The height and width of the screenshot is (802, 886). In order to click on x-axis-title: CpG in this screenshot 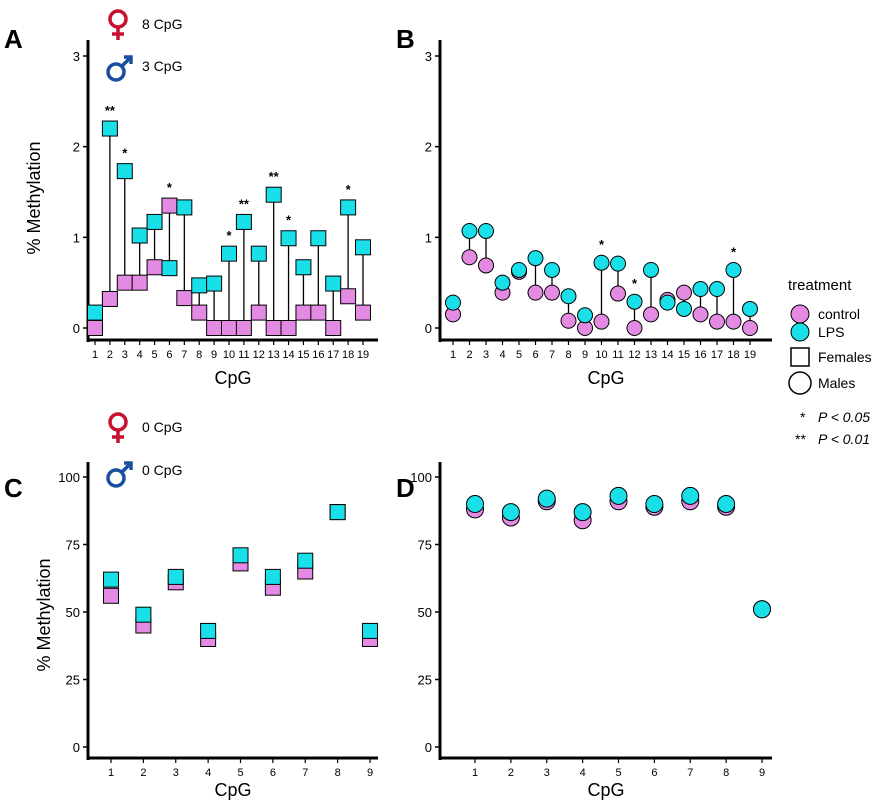, I will do `click(232, 790)`.